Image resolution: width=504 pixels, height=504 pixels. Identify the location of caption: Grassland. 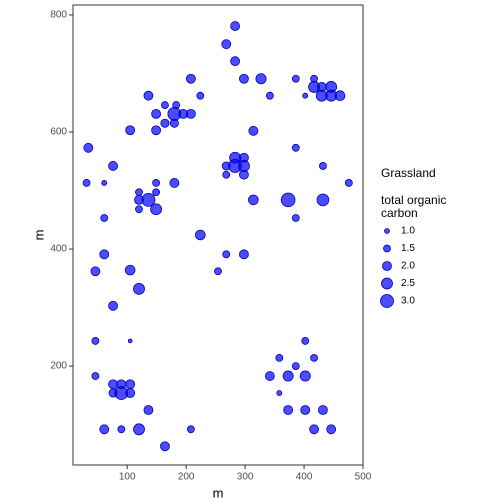
(408, 173).